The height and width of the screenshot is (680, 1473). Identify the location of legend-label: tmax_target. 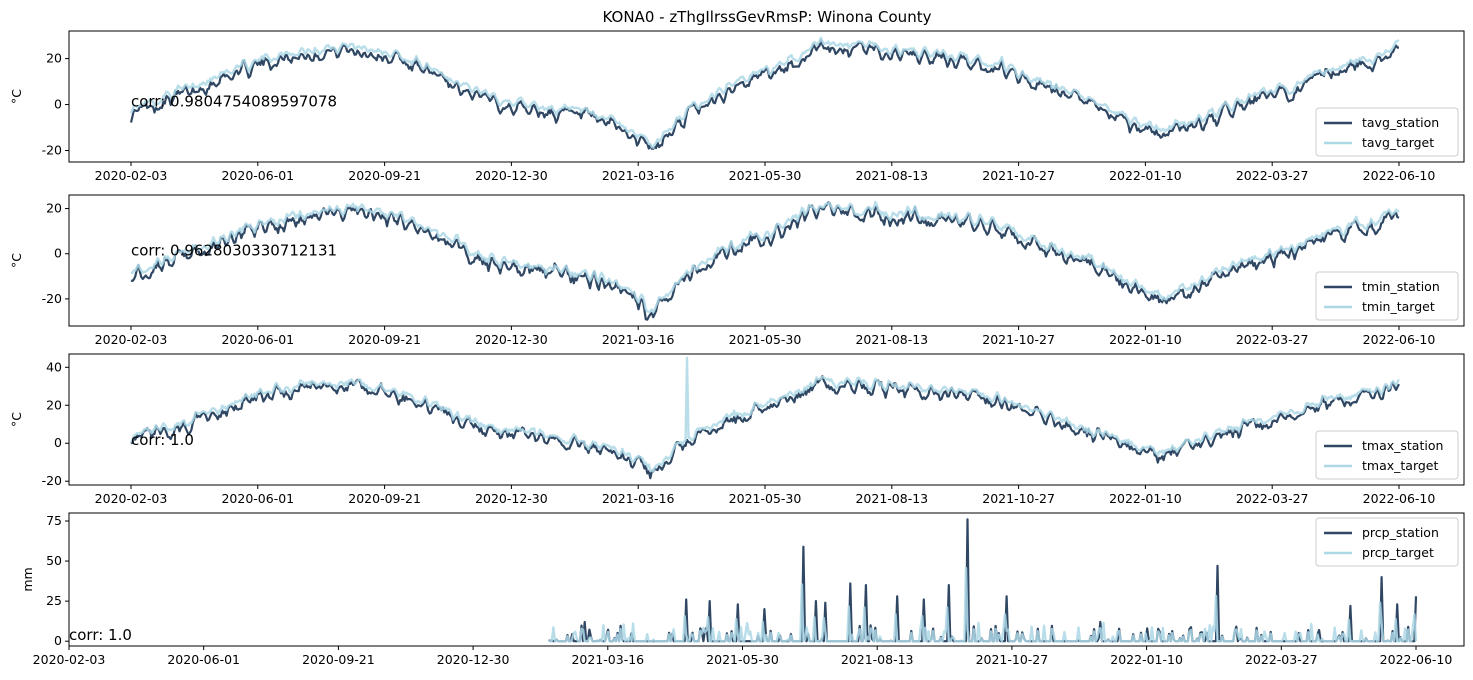
(1400, 465).